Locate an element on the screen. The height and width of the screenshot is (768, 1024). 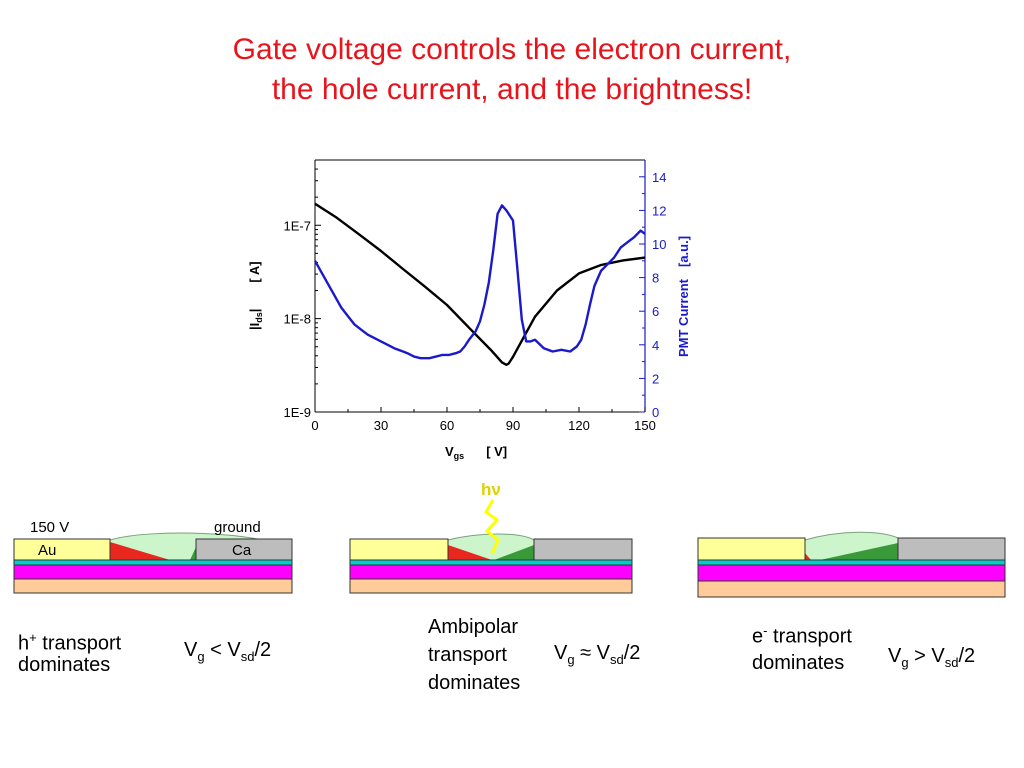
hole-accumulation-left is located at coordinates (140, 551).